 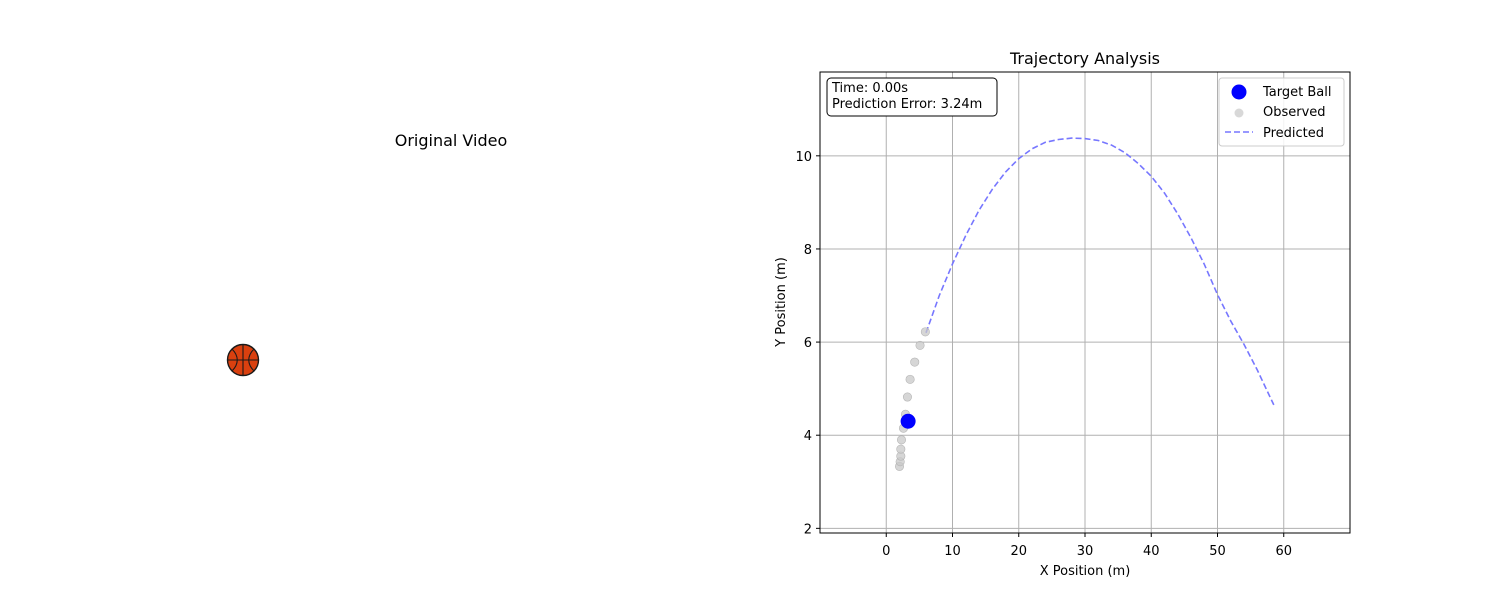 I want to click on x-axis-label: X Position (m), so click(x=1085, y=571).